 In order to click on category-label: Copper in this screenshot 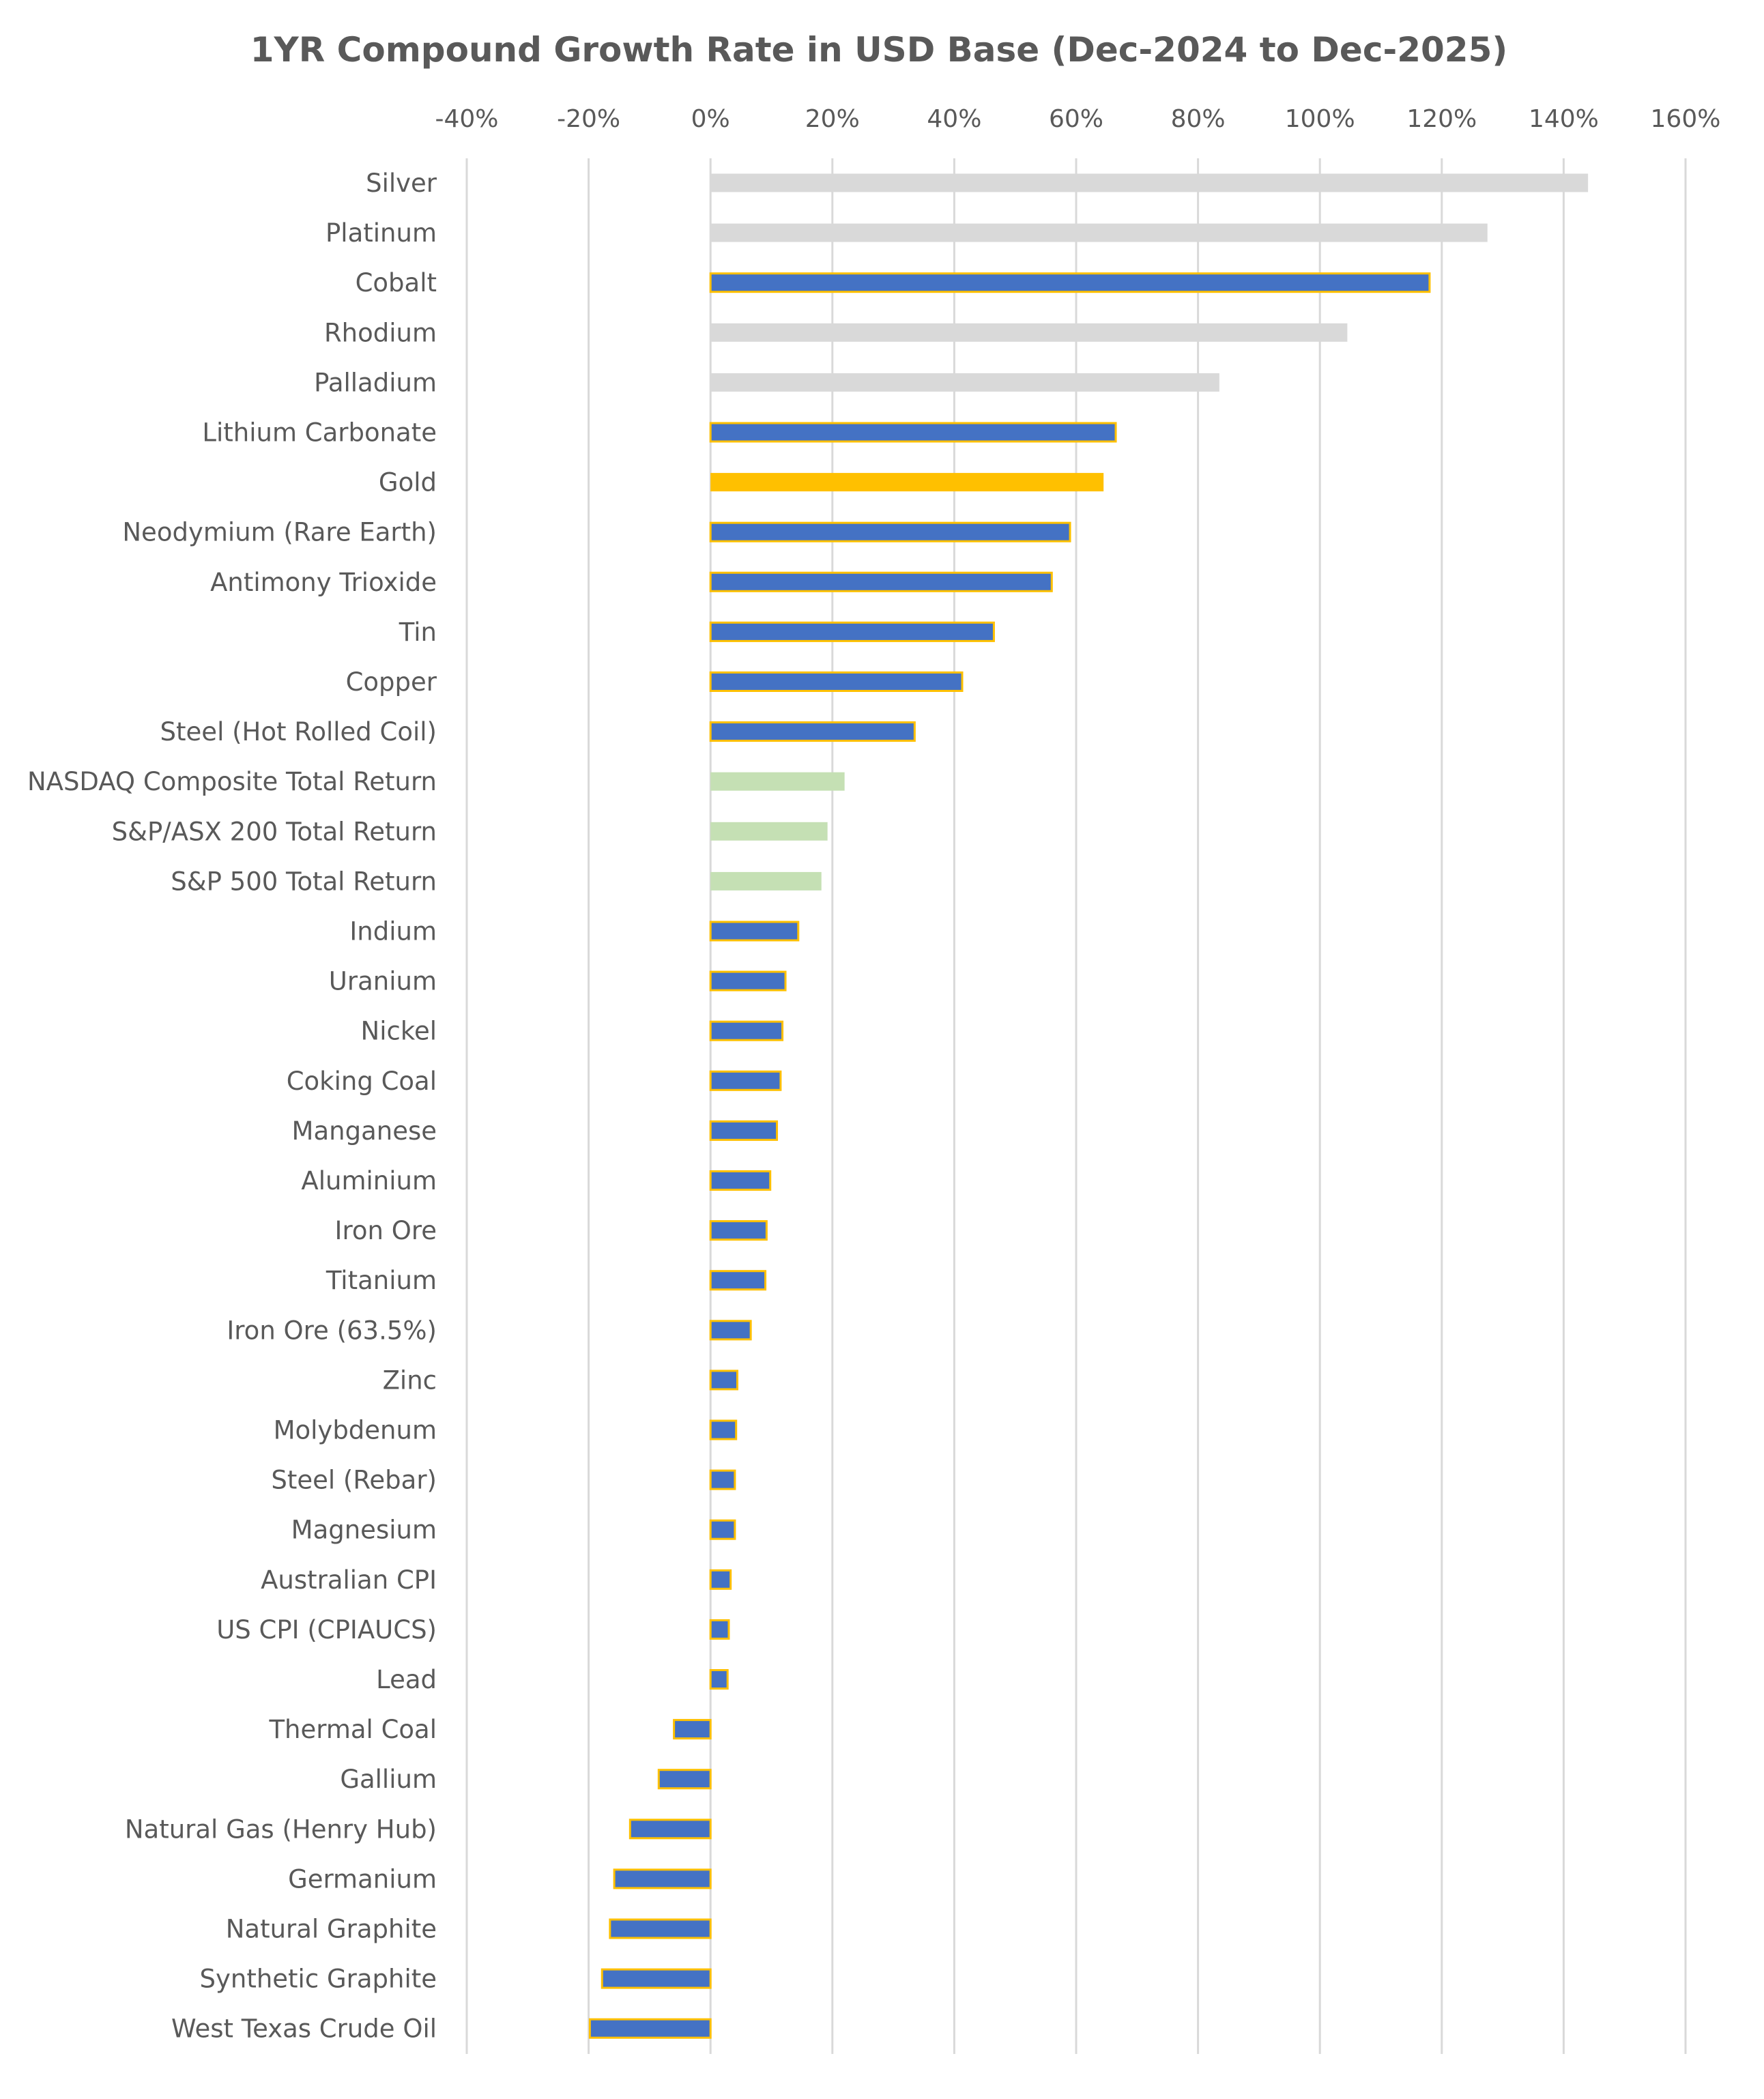, I will do `click(391, 682)`.